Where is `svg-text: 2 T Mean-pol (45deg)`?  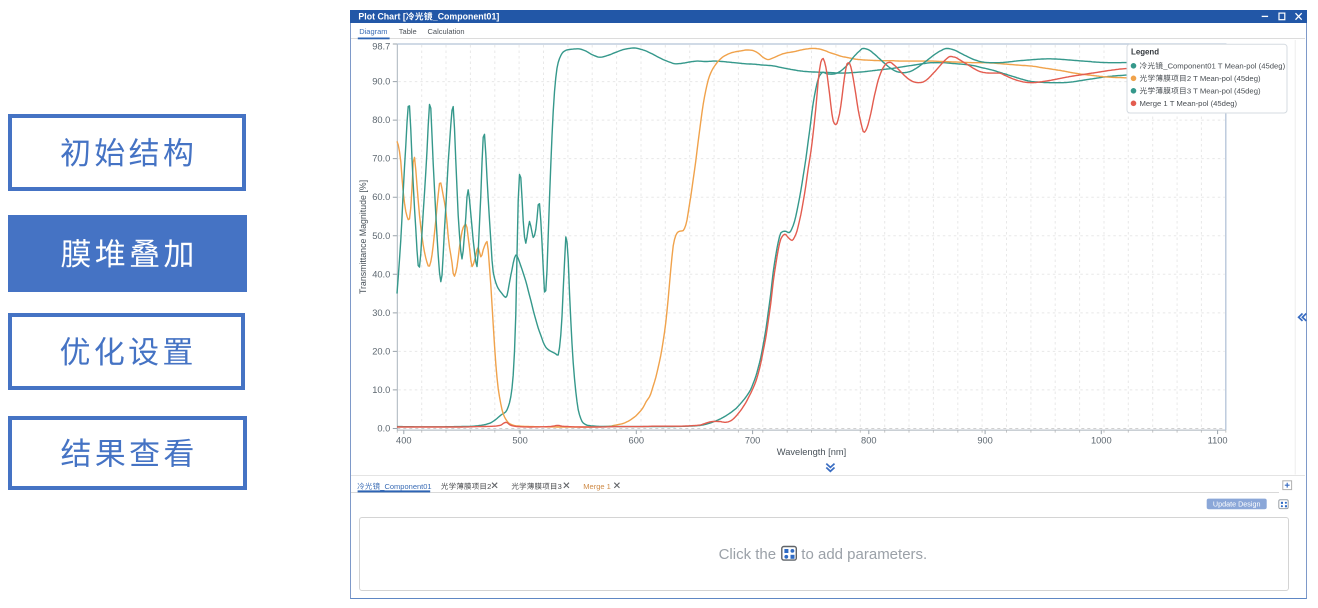 svg-text: 2 T Mean-pol (45deg) is located at coordinates (1224, 78).